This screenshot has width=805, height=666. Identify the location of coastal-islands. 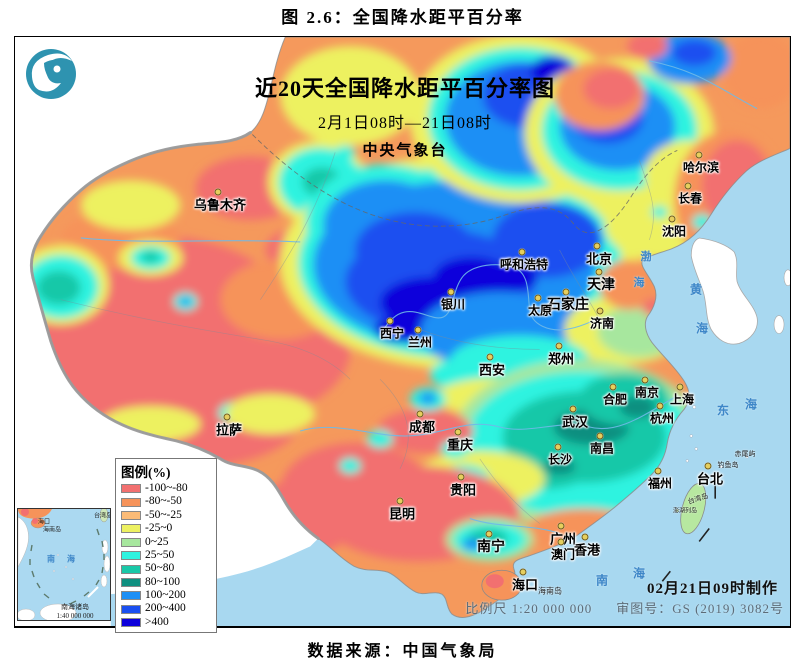
(717, 437).